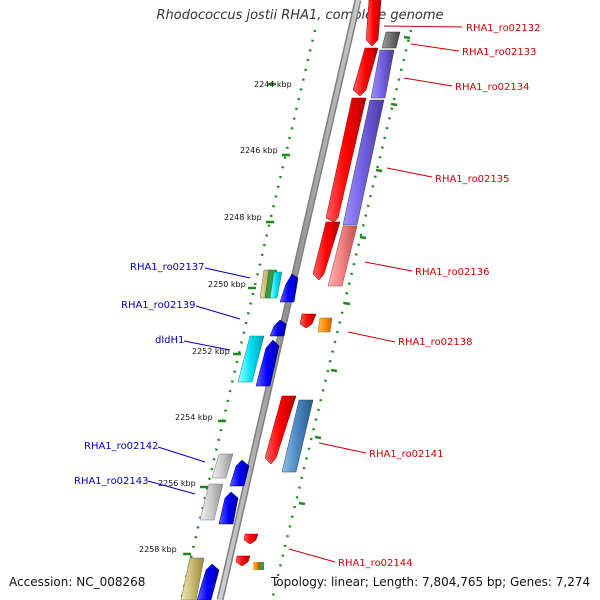 The height and width of the screenshot is (600, 600). Describe the element at coordinates (251, 539) in the screenshot. I see `gene-ro02144` at that location.